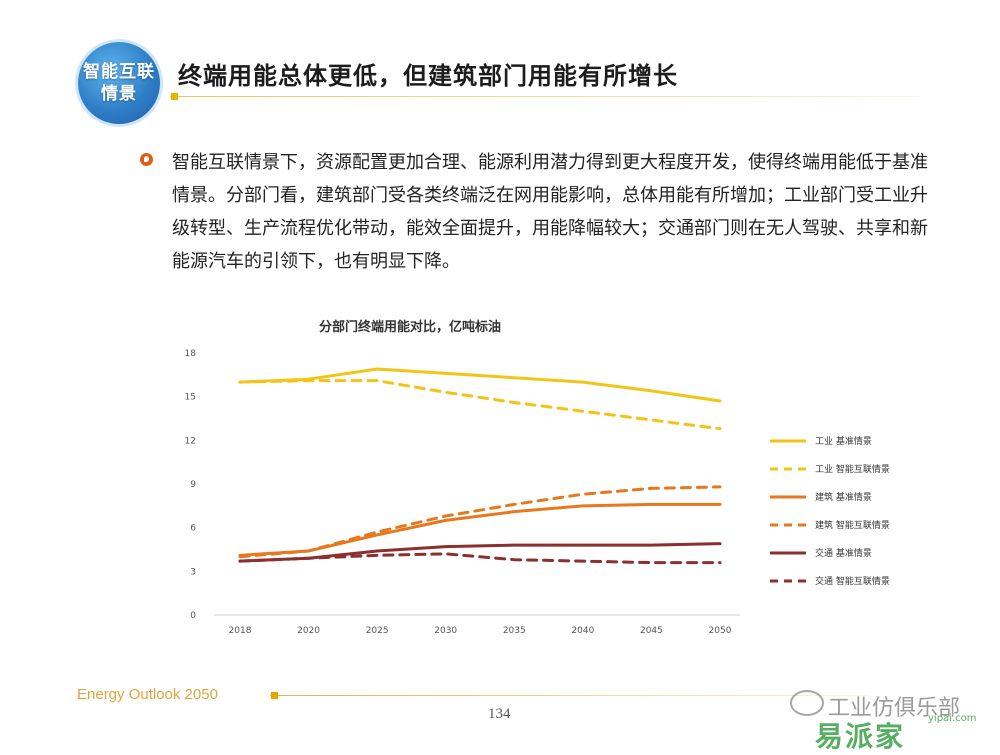 This screenshot has width=1000, height=755. I want to click on y-tick-label: 15, so click(190, 398).